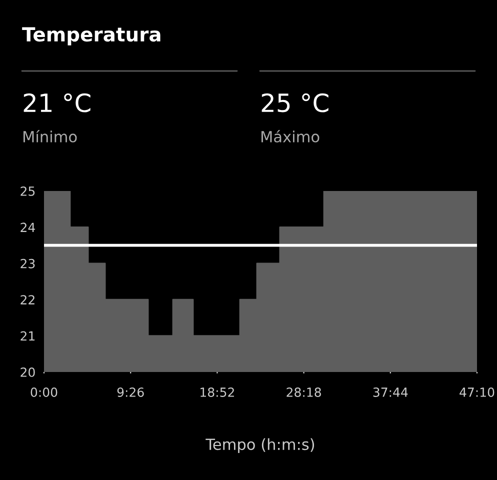 The width and height of the screenshot is (497, 480). What do you see at coordinates (477, 392) in the screenshot?
I see `x-tick-label: 47:10` at bounding box center [477, 392].